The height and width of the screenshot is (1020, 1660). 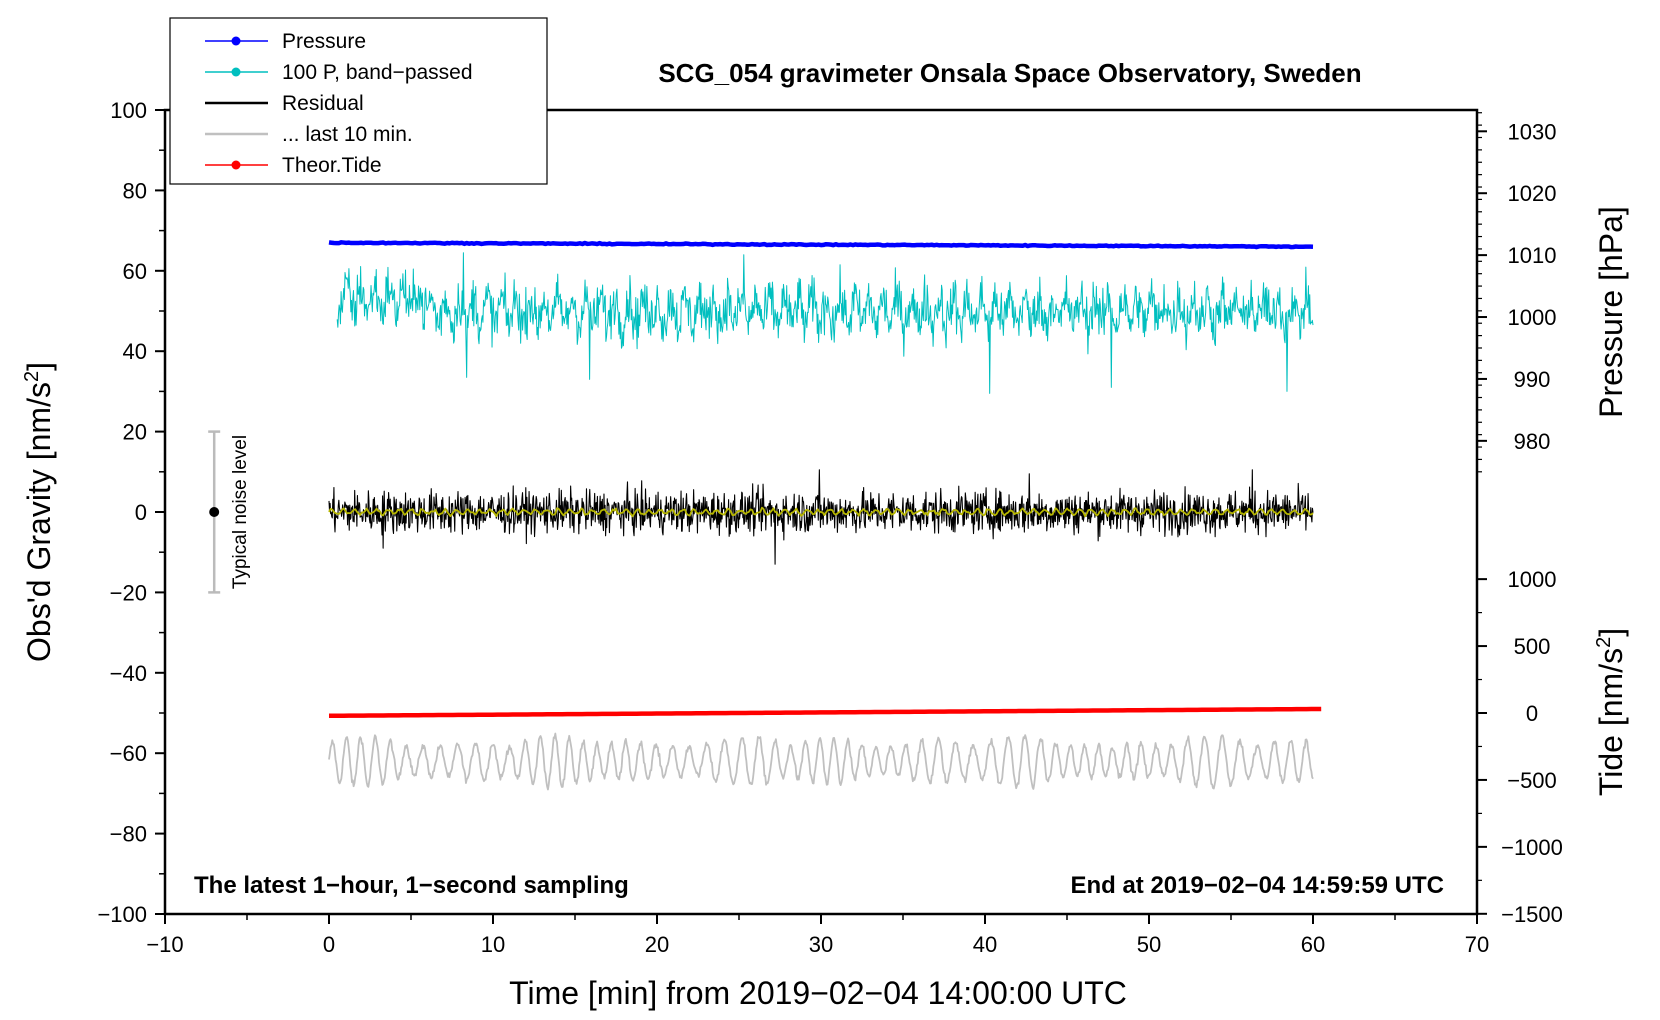 What do you see at coordinates (32, 376) in the screenshot?
I see `left-y-axis-title-sup: 2` at bounding box center [32, 376].